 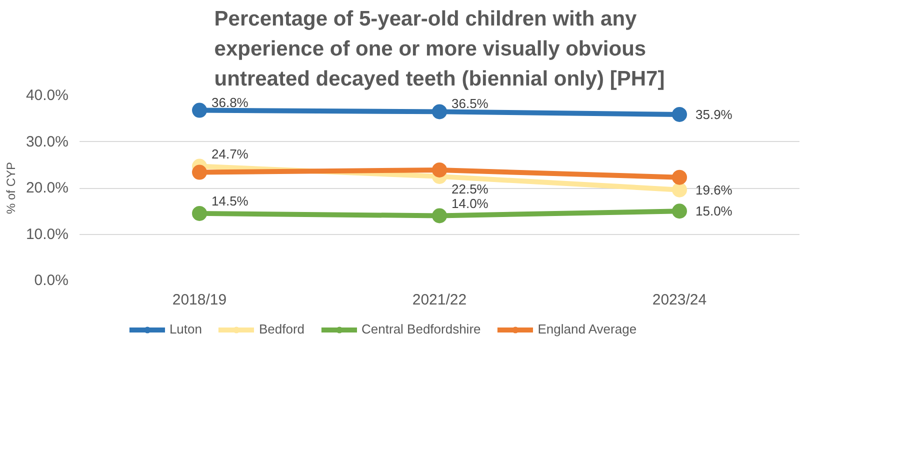 What do you see at coordinates (47, 95) in the screenshot?
I see `y-tick-label: 40.0%` at bounding box center [47, 95].